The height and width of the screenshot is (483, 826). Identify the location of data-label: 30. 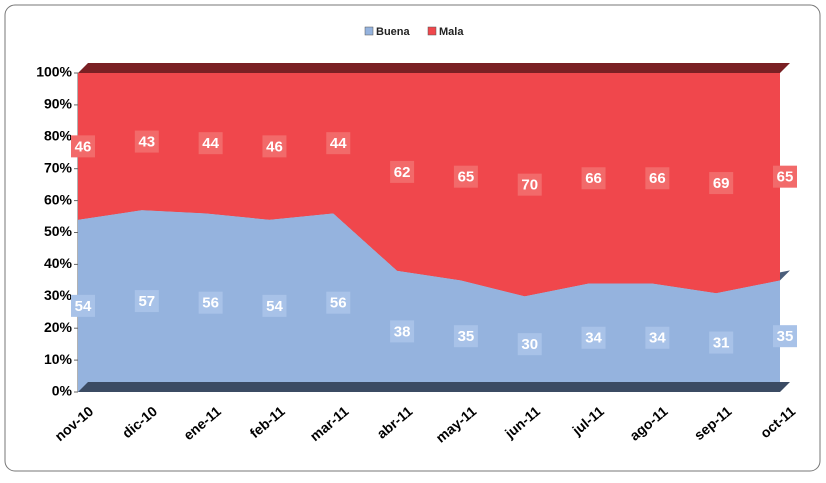
(529, 344).